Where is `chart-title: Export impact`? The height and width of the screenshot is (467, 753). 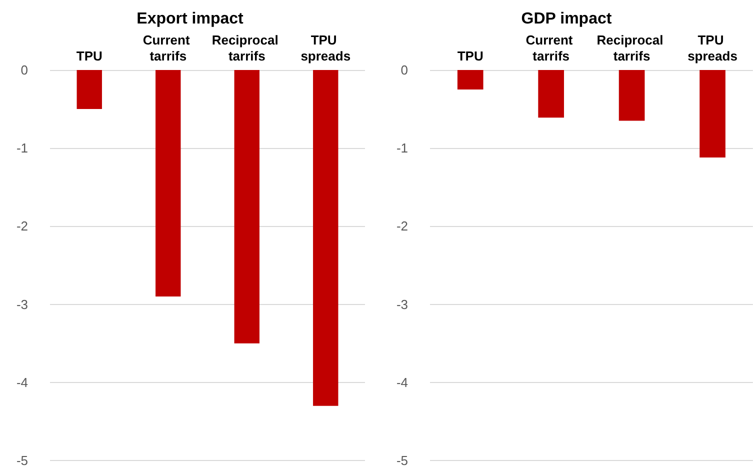 chart-title: Export impact is located at coordinates (190, 19).